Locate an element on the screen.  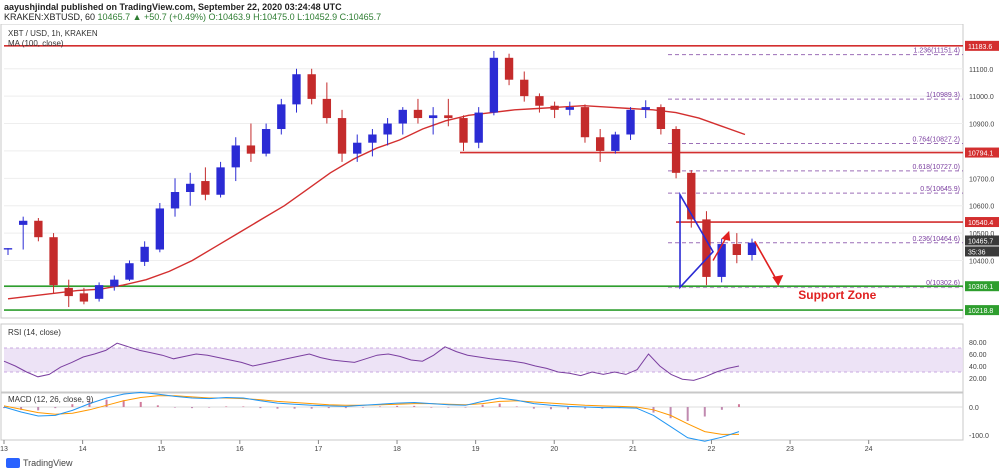
ma-label: MA (100, close) is located at coordinates (36, 43).